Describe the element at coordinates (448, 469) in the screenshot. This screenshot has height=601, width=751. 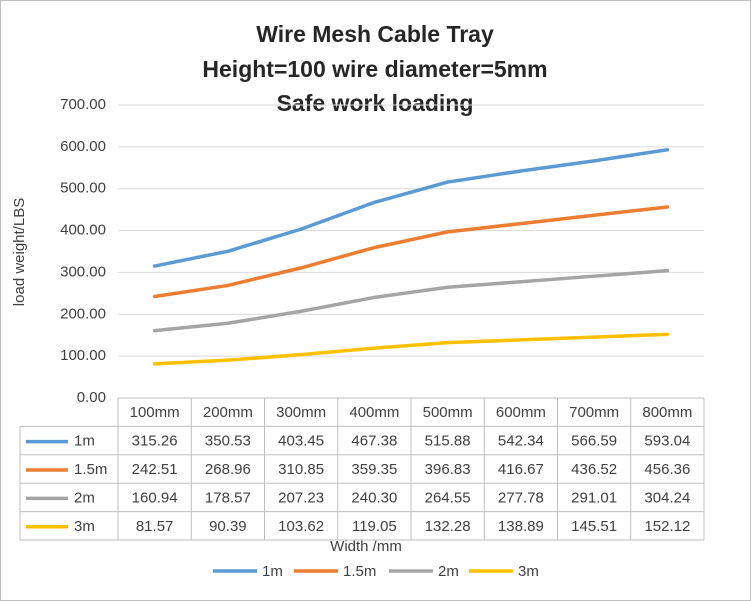
I see `table-cell: 396.83` at that location.